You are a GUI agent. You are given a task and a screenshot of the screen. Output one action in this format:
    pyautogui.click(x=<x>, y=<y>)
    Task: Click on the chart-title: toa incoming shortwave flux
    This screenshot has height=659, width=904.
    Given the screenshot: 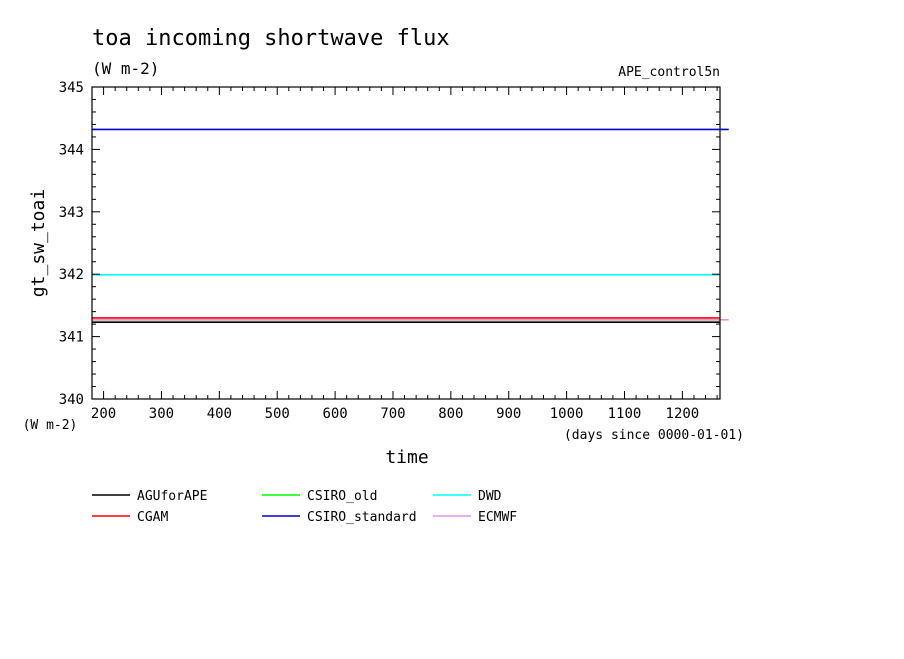 What is the action you would take?
    pyautogui.click(x=271, y=38)
    